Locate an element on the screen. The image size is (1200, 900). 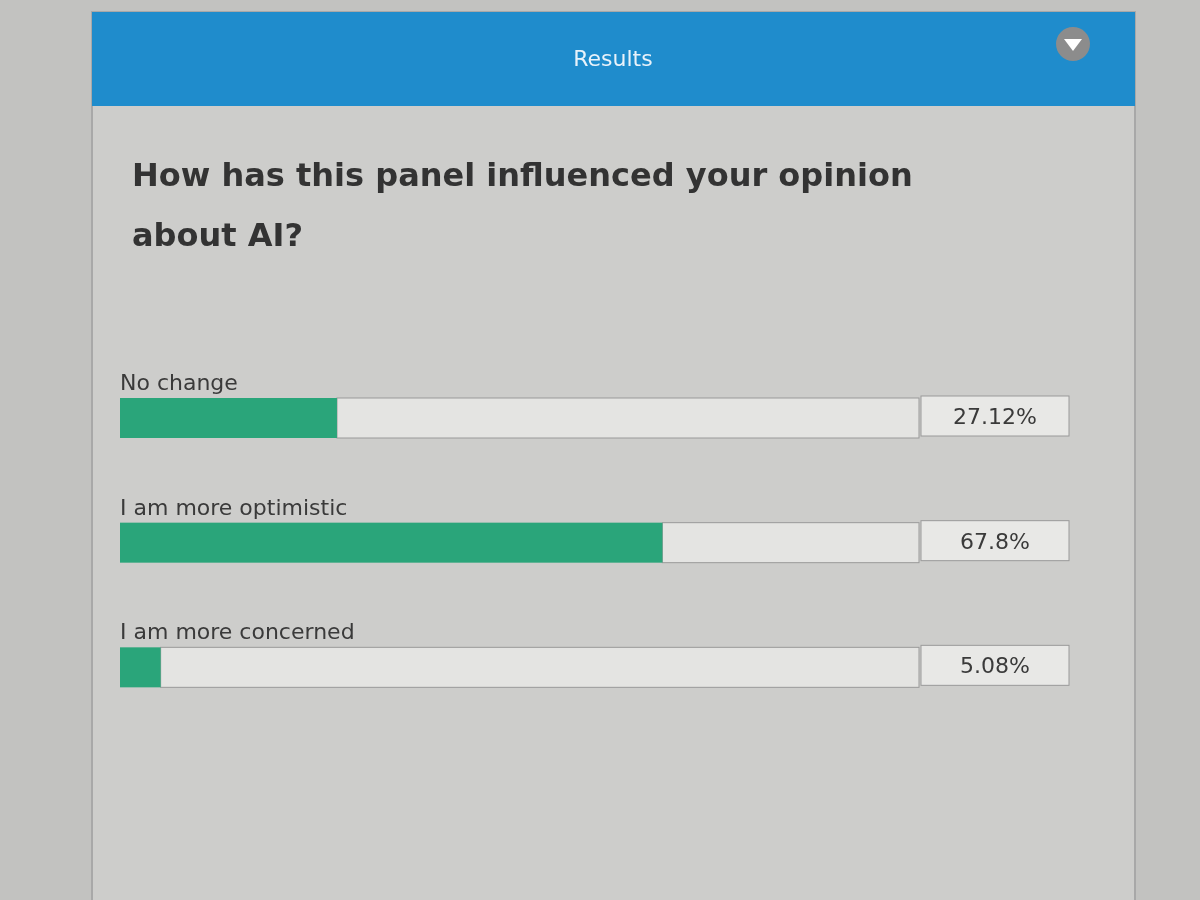
y-tick-label: I am more optimistic is located at coordinates (234, 507).